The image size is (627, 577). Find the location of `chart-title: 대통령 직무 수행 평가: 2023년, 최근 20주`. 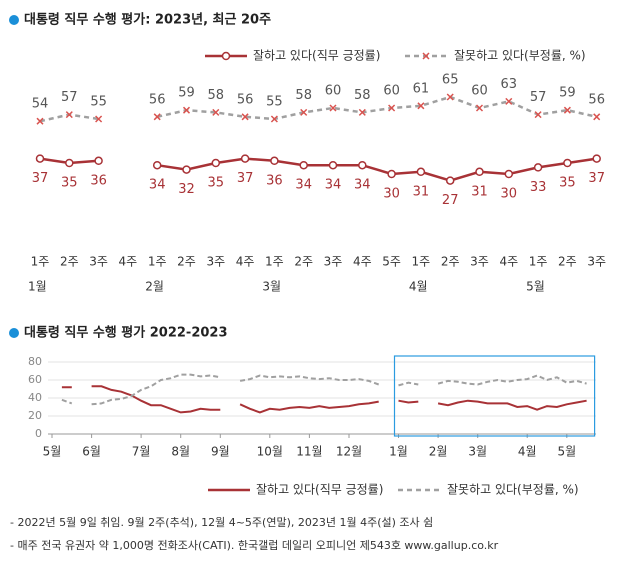

chart-title: 대통령 직무 수행 평가: 2023년, 최근 20주 is located at coordinates (147, 20).